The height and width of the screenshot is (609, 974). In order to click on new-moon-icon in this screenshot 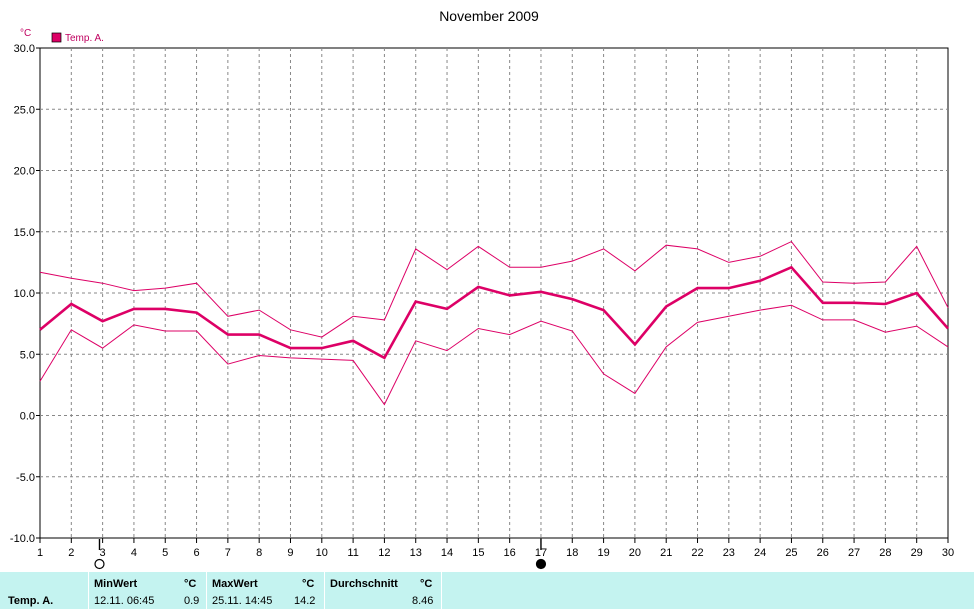, I will do `click(99, 564)`.